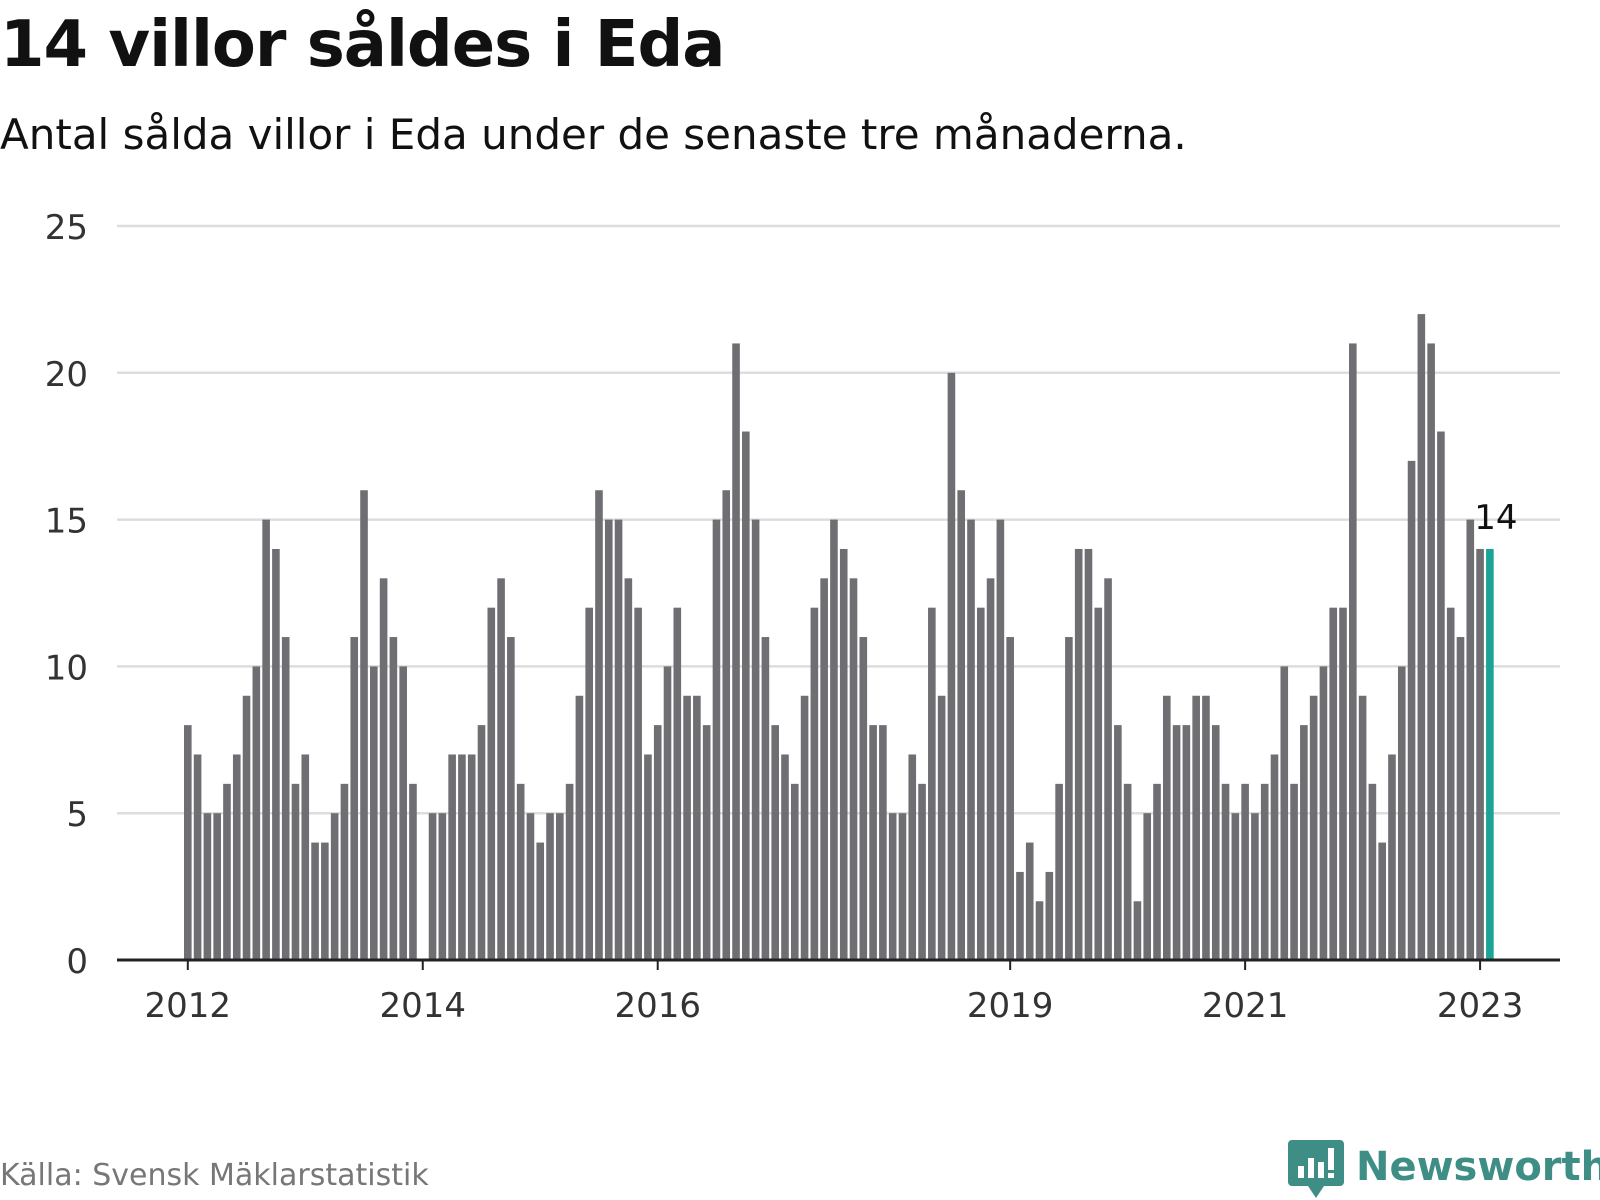 The width and height of the screenshot is (1600, 1200). Describe the element at coordinates (422, 1006) in the screenshot. I see `x-tick-label: 2014` at that location.